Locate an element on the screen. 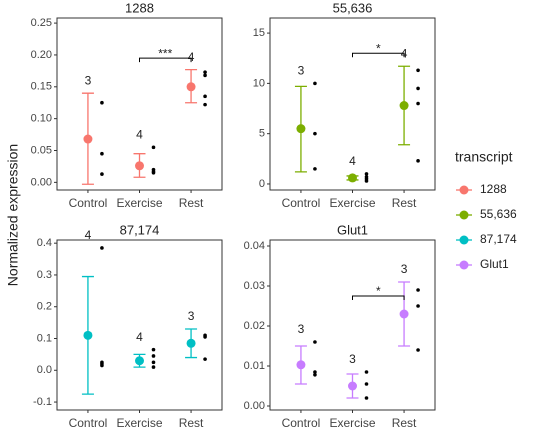 The height and width of the screenshot is (437, 550). y-tick-label: 5 is located at coordinates (262, 134).